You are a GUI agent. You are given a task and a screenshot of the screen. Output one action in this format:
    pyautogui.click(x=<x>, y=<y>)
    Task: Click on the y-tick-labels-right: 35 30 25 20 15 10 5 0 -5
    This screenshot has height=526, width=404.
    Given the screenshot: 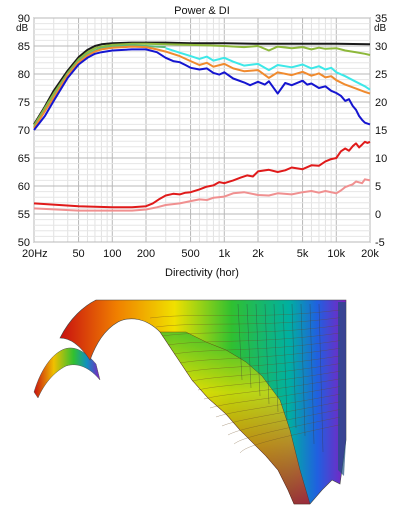 What is the action you would take?
    pyautogui.click(x=381, y=131)
    